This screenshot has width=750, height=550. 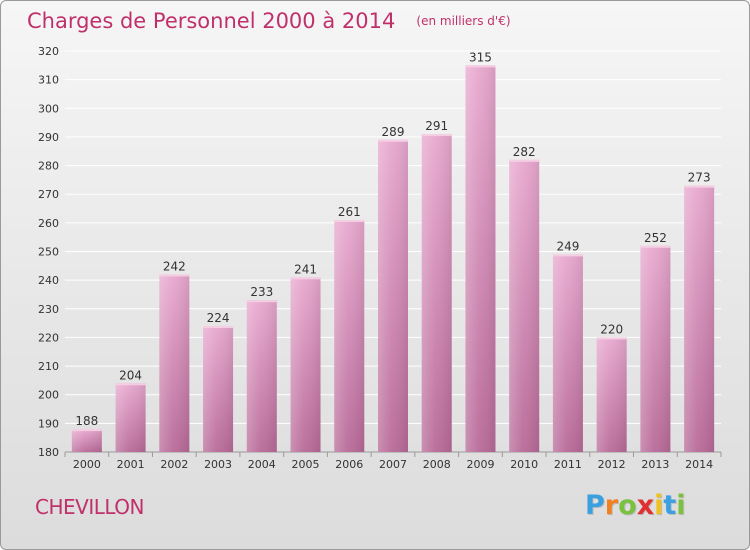 I want to click on x-tick-label: 2001, so click(x=131, y=464).